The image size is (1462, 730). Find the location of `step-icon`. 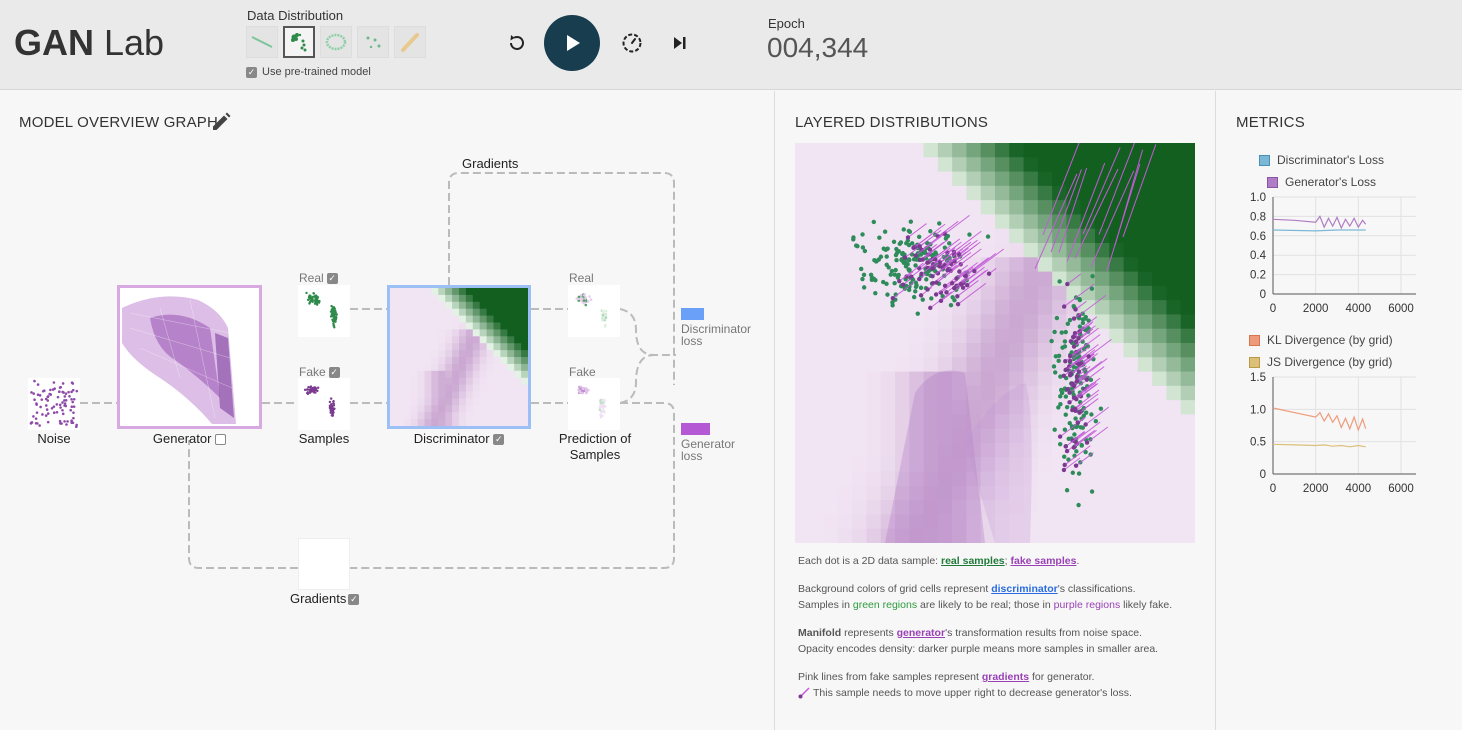

step-icon is located at coordinates (680, 43).